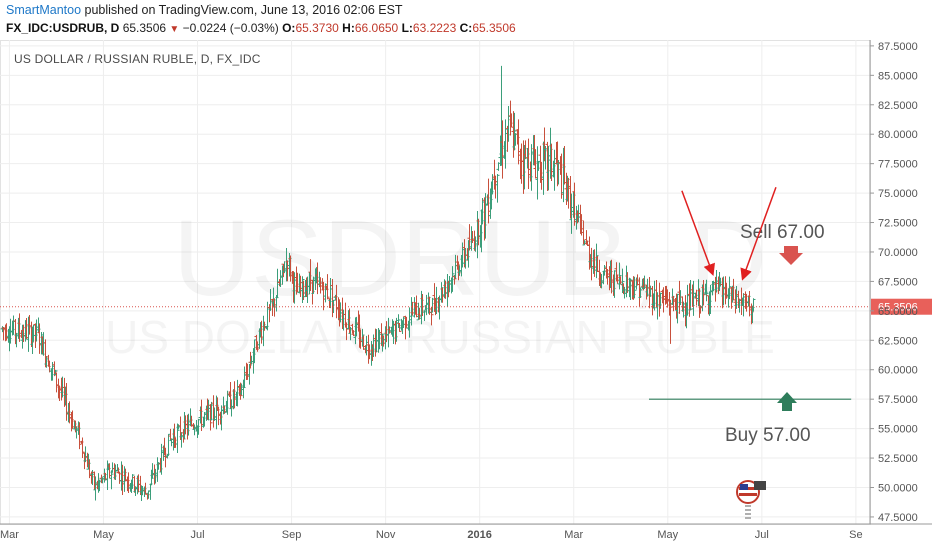 Image resolution: width=932 pixels, height=550 pixels. Describe the element at coordinates (470, 257) in the screenshot. I see `watermark-symbol: USDRUB, D` at that location.